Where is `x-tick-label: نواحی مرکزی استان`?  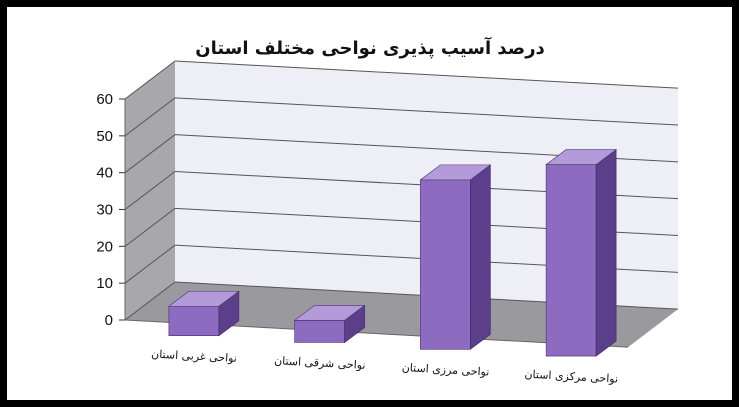 x-tick-label: نواحی مرکزی استان is located at coordinates (571, 377).